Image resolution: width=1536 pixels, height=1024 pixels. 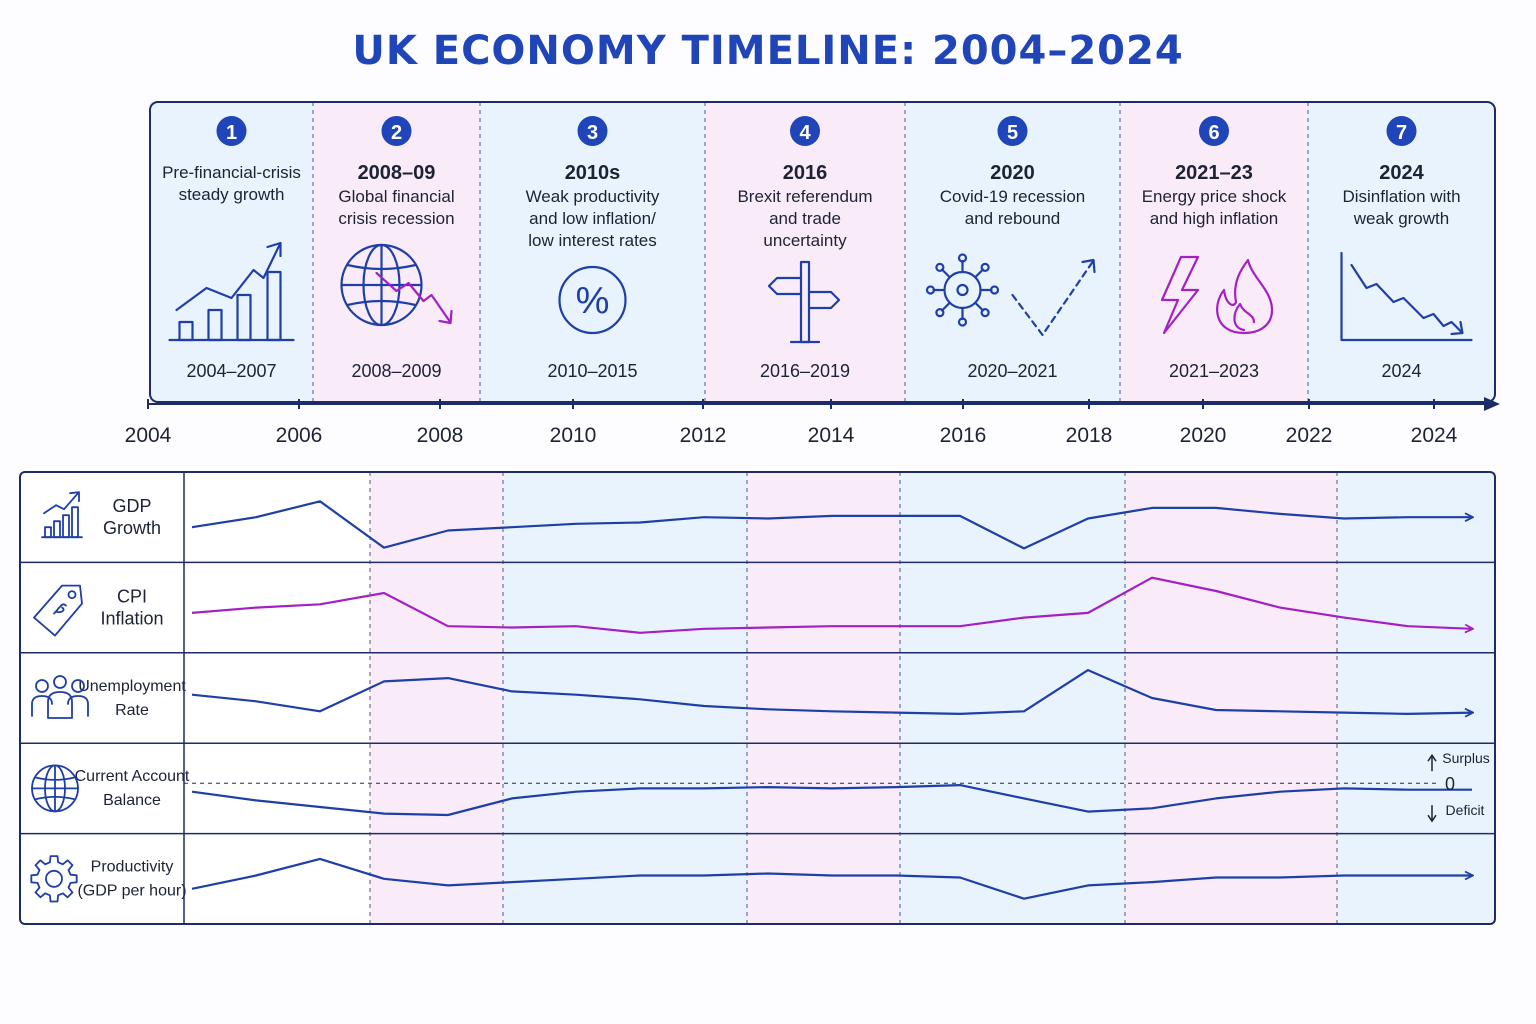 What do you see at coordinates (440, 435) in the screenshot?
I see `axis-tick-label: 2008` at bounding box center [440, 435].